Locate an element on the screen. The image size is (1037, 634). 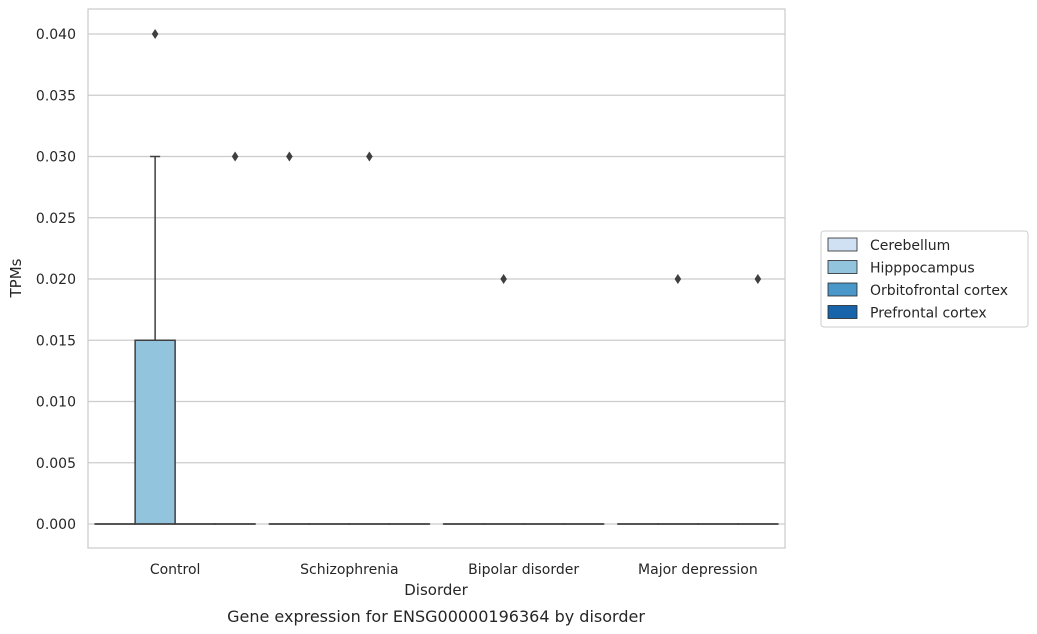
box-body is located at coordinates (155, 432).